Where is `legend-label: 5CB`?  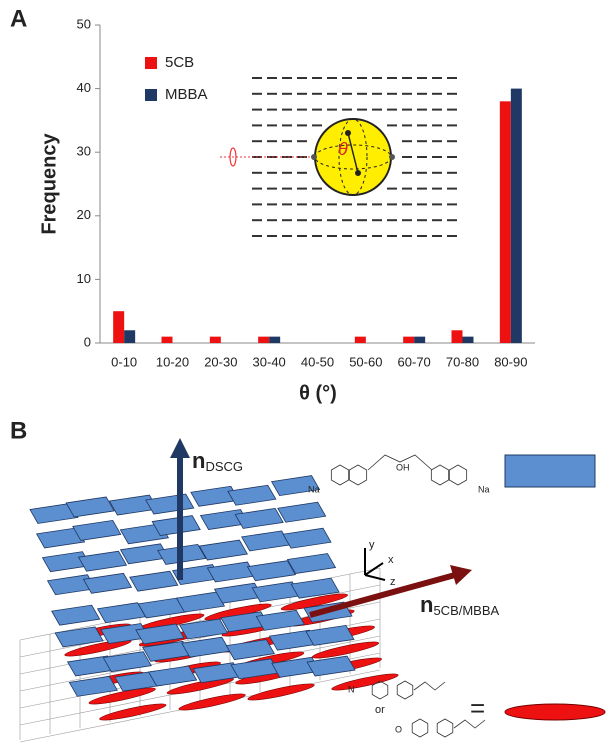
legend-label: 5CB is located at coordinates (179, 62).